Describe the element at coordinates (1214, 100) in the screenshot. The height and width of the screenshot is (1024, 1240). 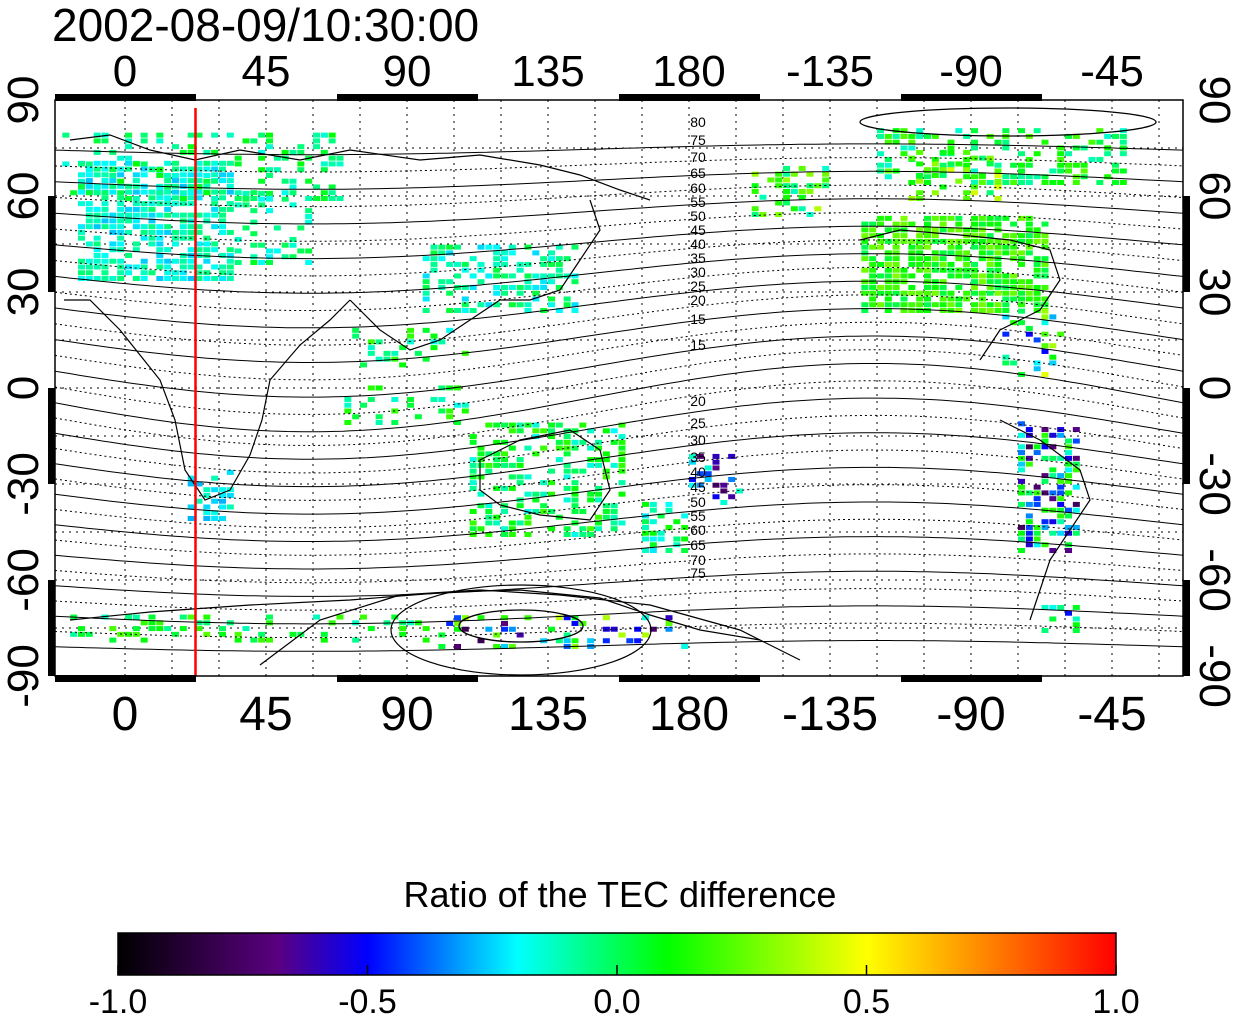
I see `right-tick-label: 90` at that location.